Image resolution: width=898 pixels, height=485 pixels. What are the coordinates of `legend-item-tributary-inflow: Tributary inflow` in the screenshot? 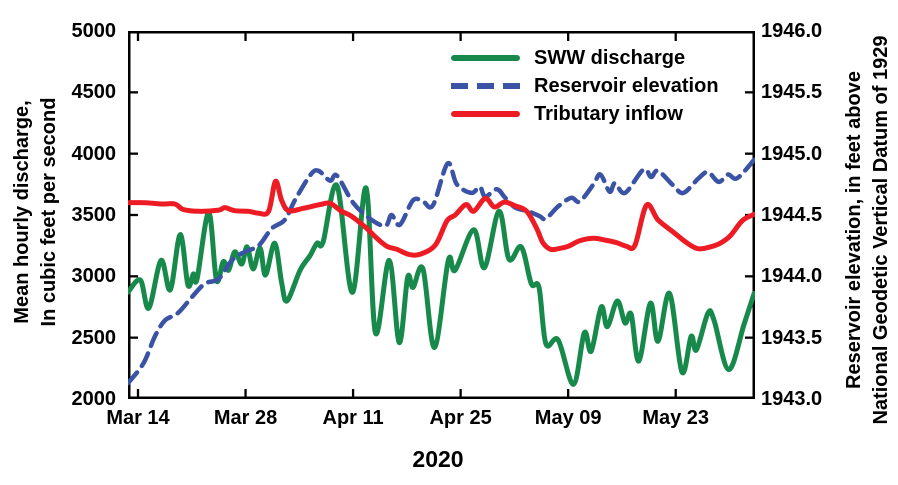 It's located at (585, 114).